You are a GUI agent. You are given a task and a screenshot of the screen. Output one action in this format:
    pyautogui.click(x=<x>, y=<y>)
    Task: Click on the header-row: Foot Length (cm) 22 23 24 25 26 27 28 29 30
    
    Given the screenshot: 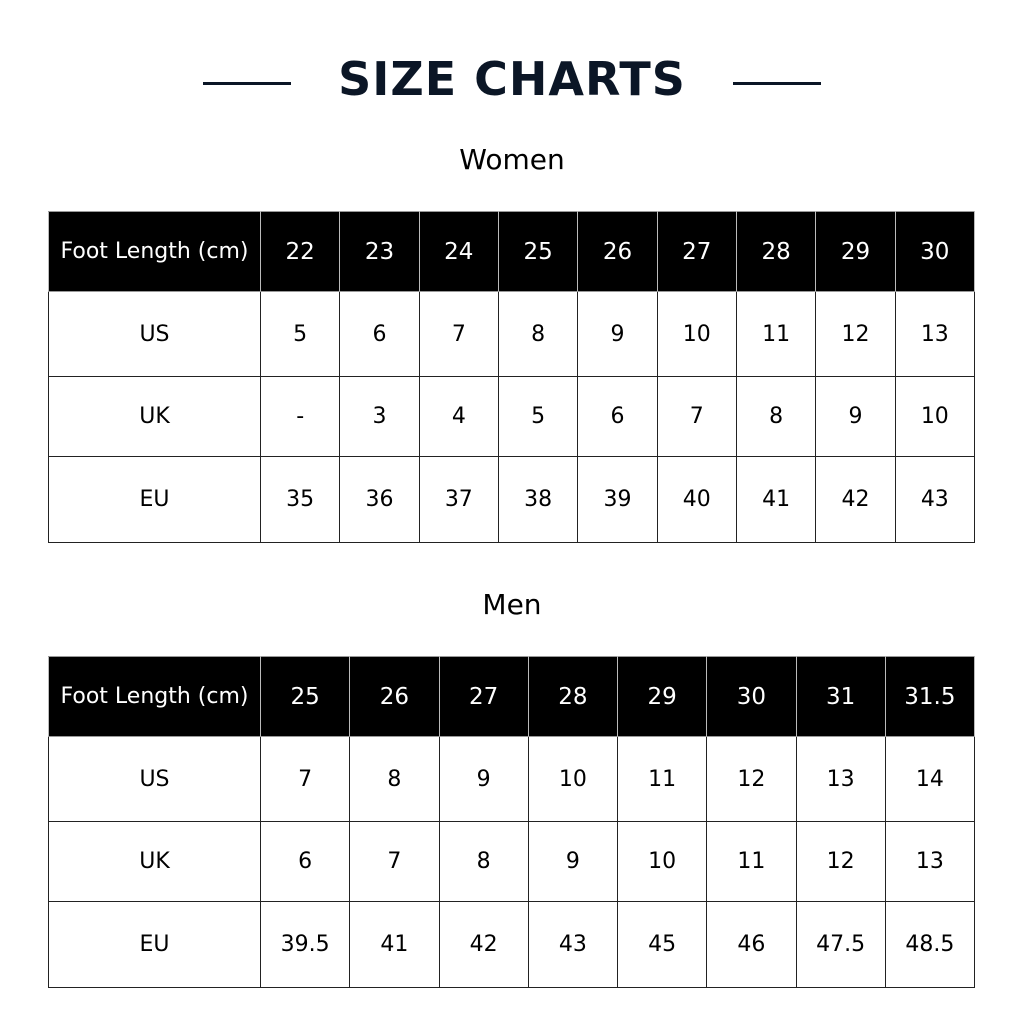 What is the action you would take?
    pyautogui.click(x=512, y=251)
    